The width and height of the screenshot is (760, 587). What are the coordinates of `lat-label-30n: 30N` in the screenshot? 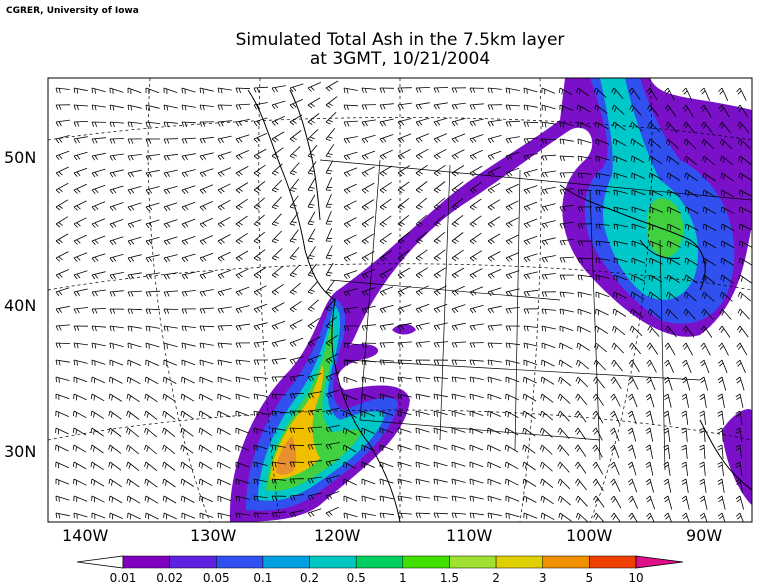 It's located at (20, 451).